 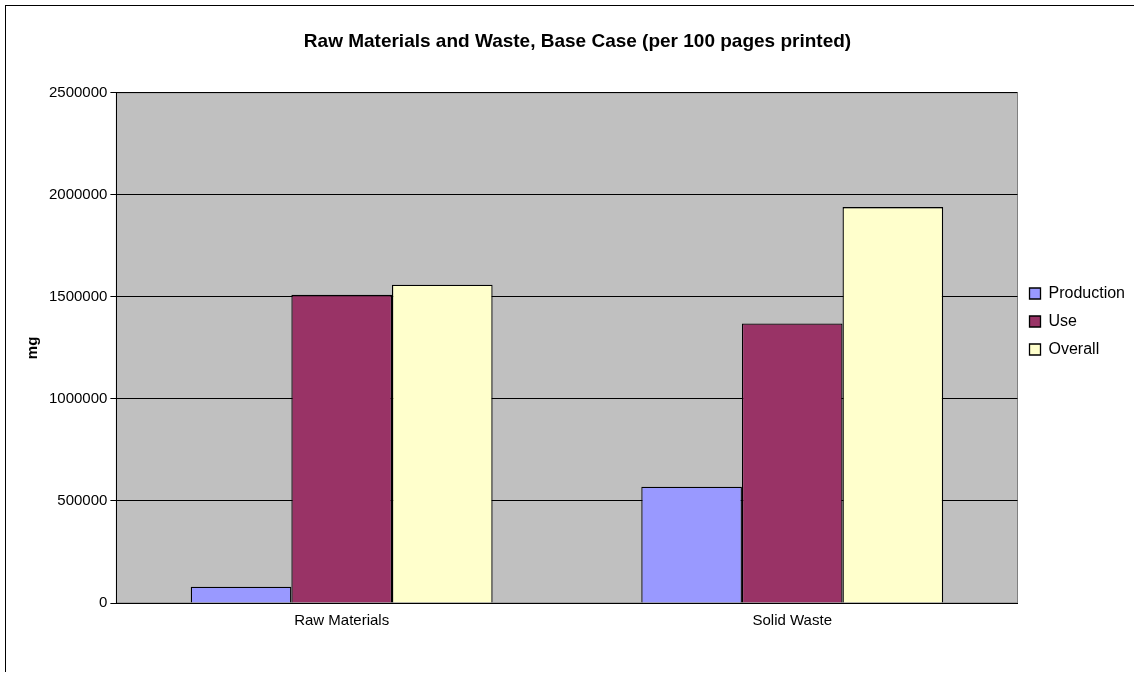 I want to click on legend-label: Production, so click(x=1087, y=292).